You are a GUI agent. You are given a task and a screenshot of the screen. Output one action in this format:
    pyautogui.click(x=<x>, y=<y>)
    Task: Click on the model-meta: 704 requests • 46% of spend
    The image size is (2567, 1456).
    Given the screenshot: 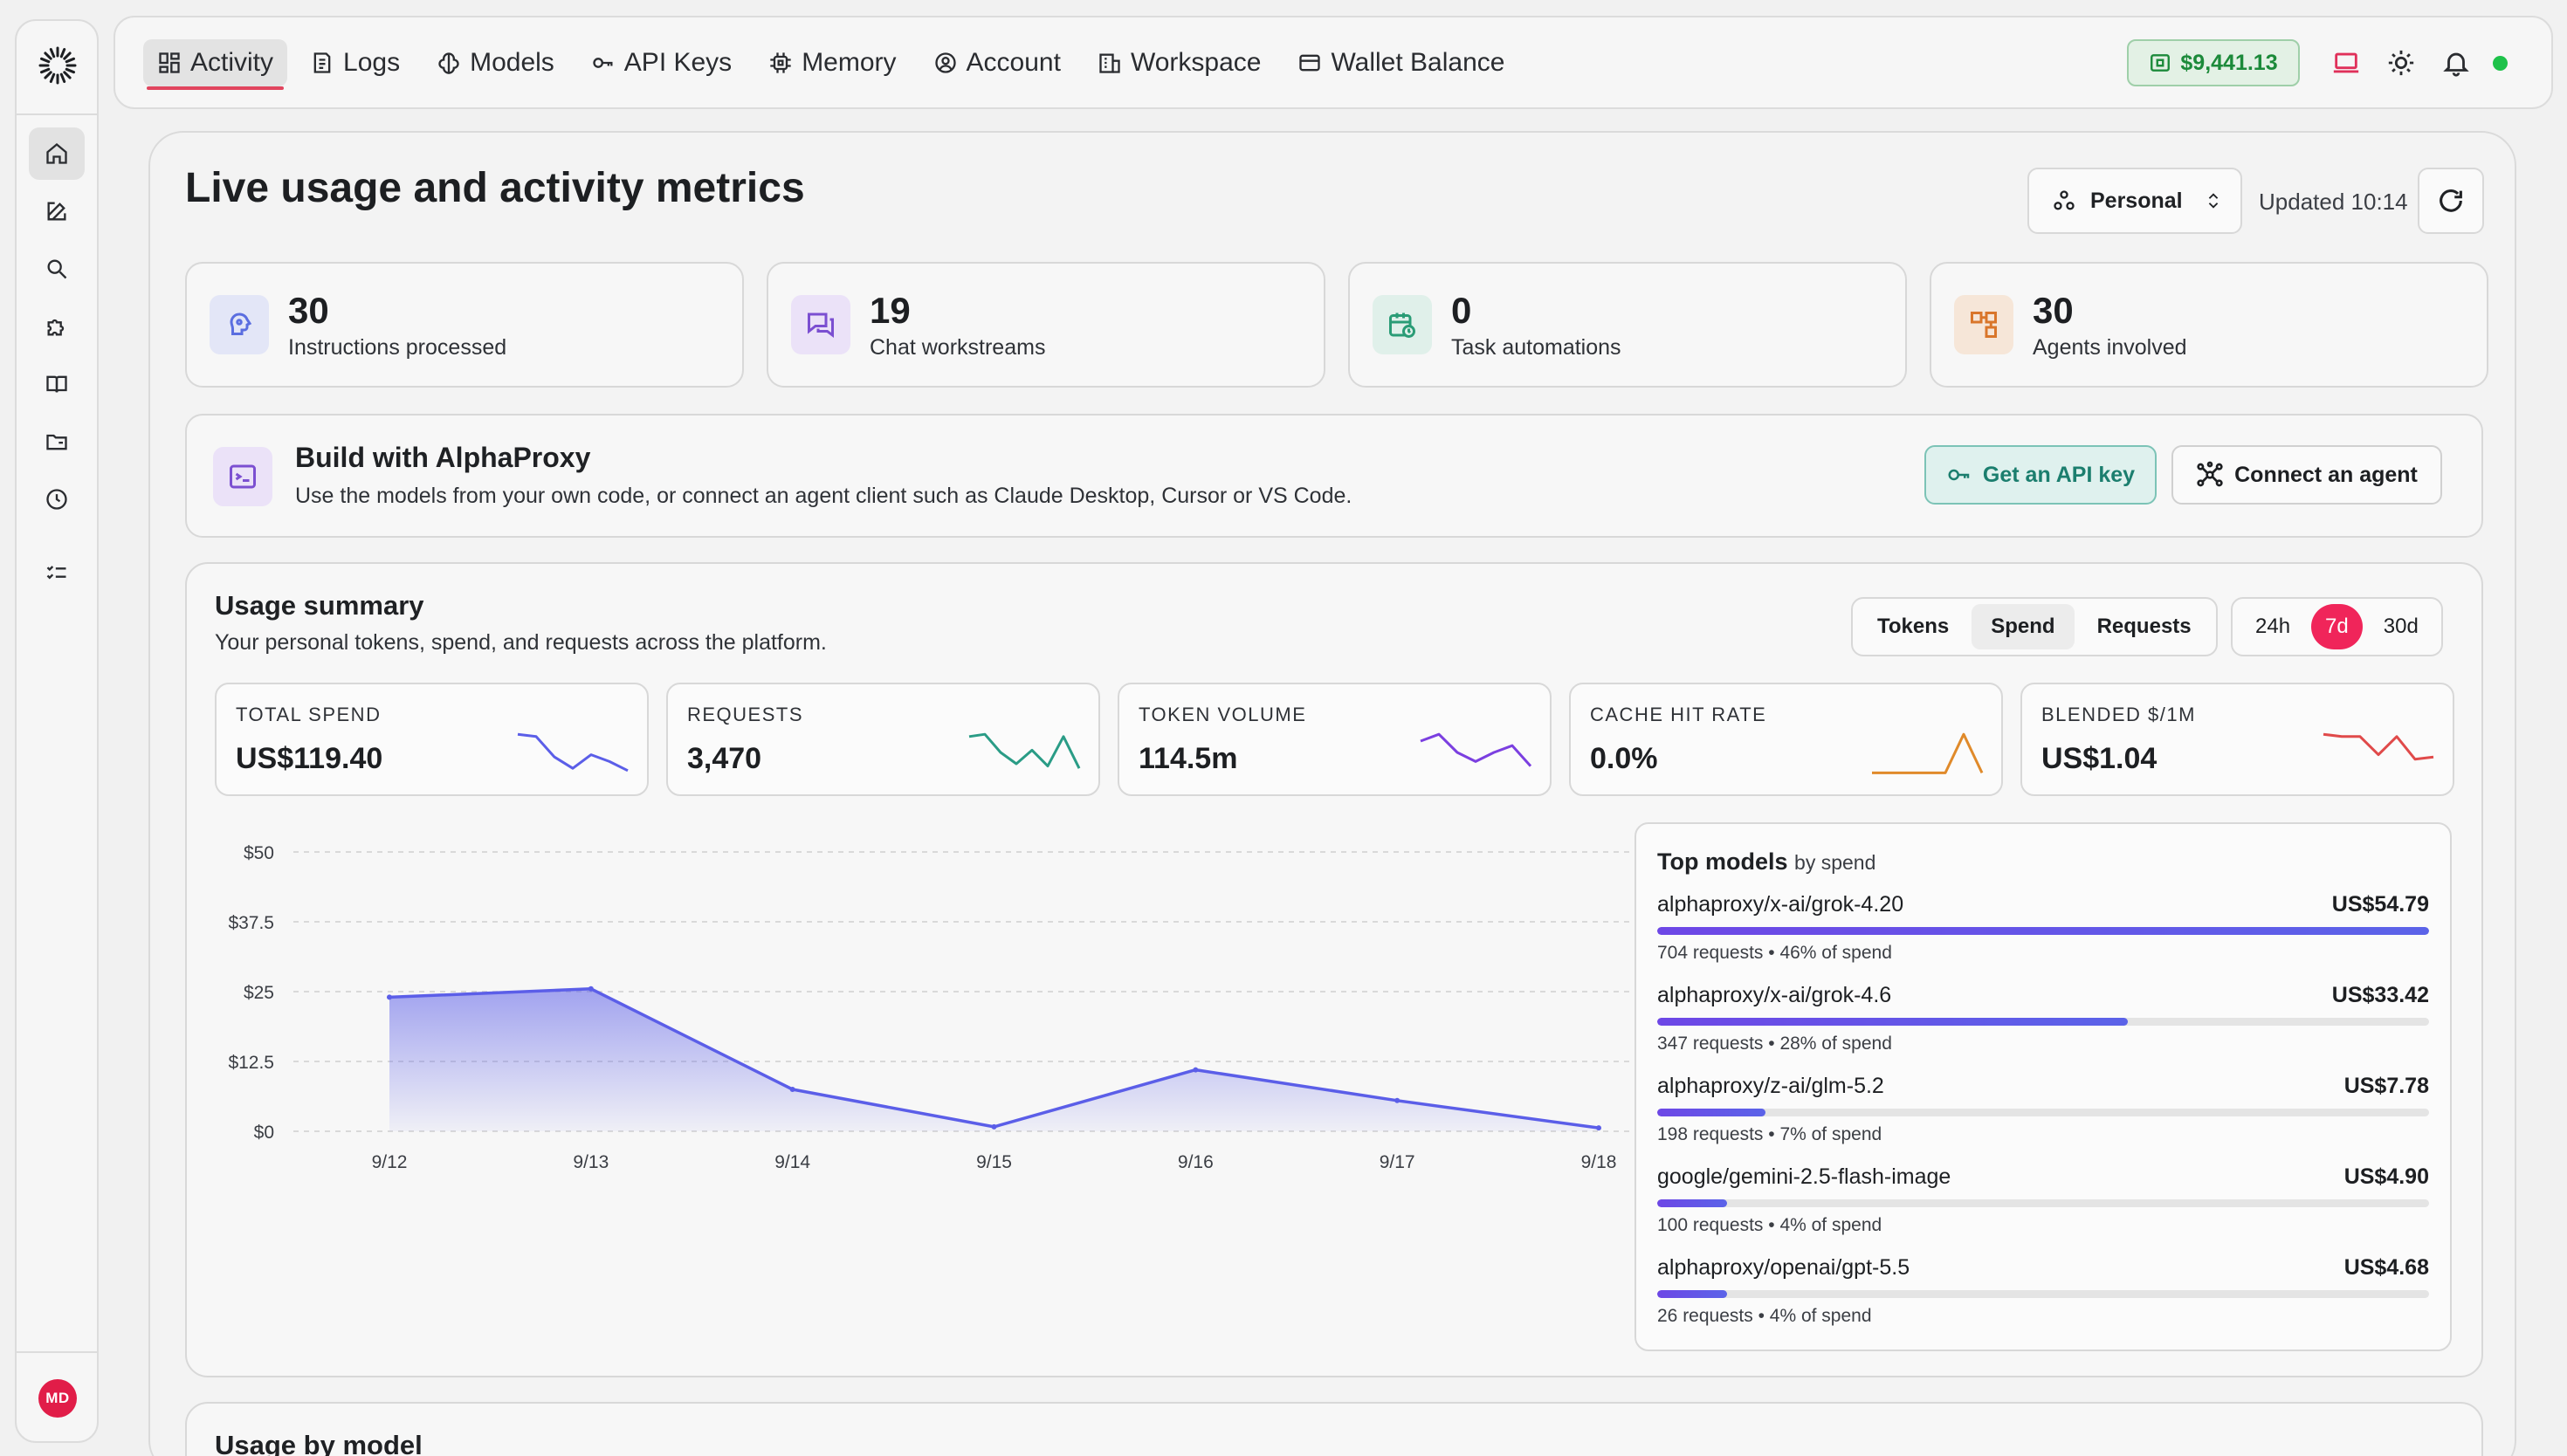 What is the action you would take?
    pyautogui.click(x=1774, y=953)
    